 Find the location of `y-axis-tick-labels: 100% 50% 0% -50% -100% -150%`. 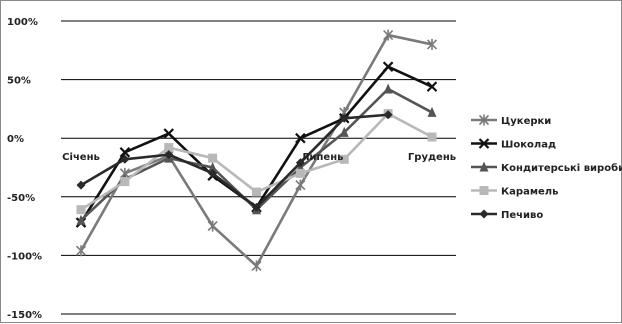

y-axis-tick-labels: 100% 50% 0% -50% -100% -150% is located at coordinates (24, 169).